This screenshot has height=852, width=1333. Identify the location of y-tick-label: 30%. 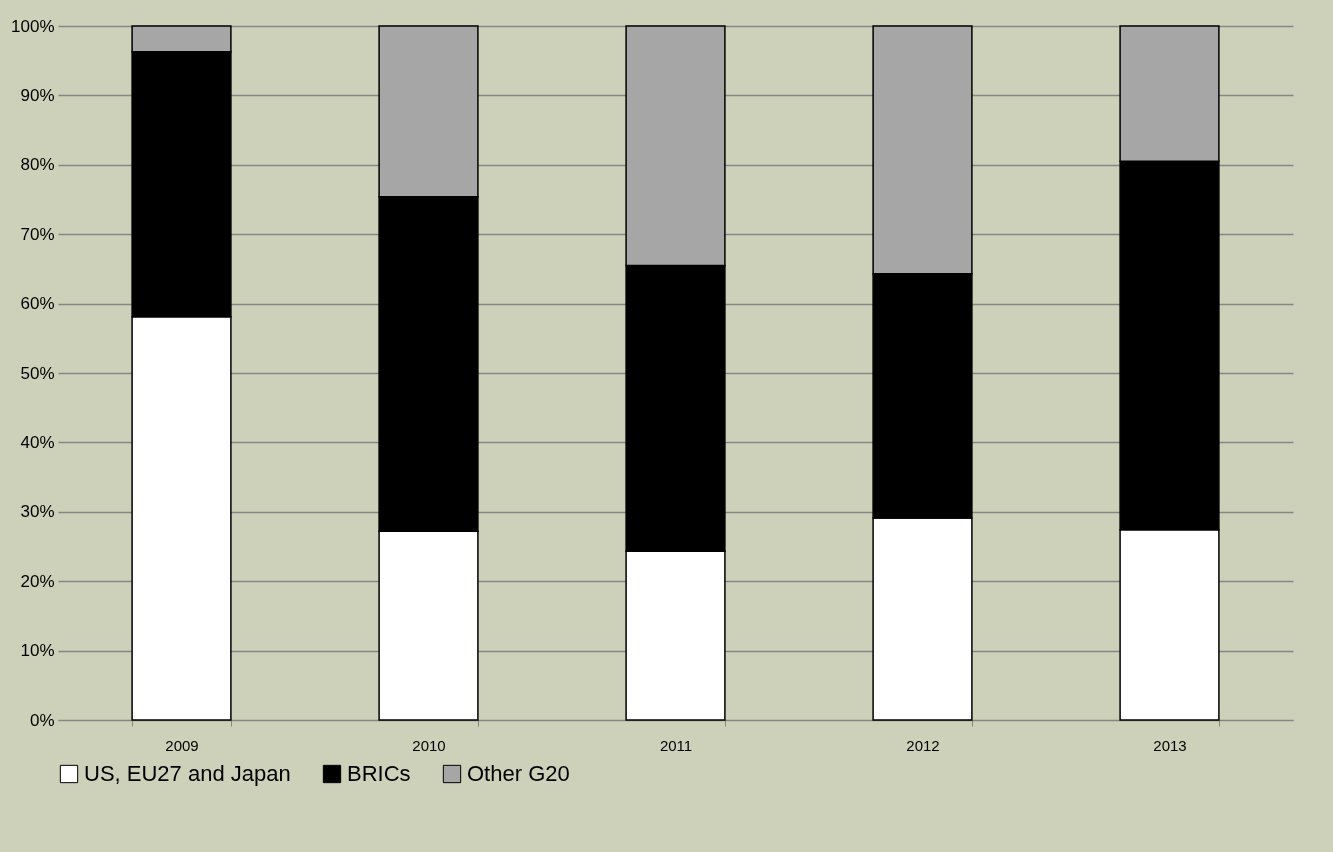
(37, 512).